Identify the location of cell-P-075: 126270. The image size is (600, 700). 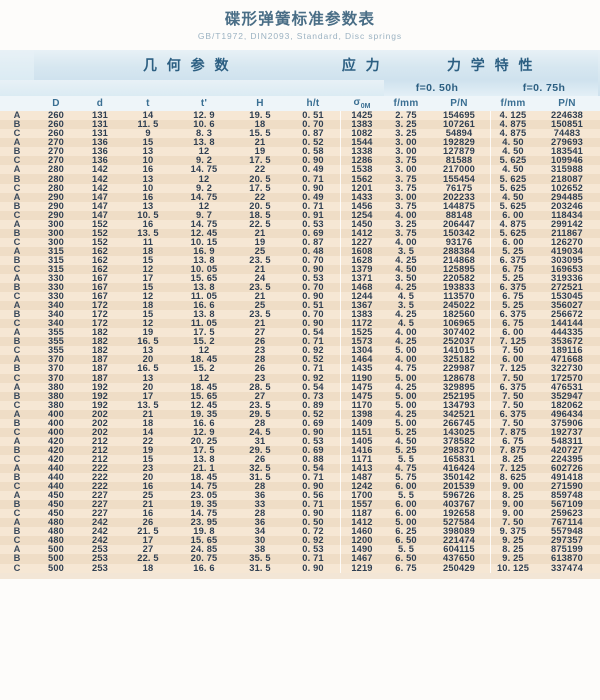
(567, 242).